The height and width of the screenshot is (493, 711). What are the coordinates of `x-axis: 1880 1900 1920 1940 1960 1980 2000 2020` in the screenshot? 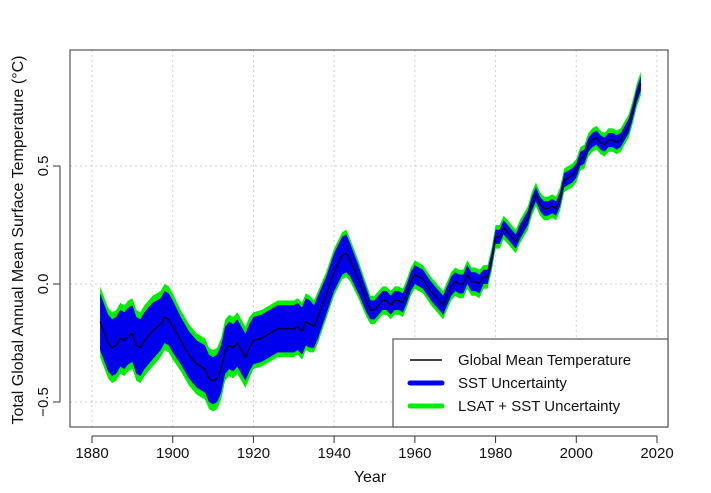 It's located at (374, 448).